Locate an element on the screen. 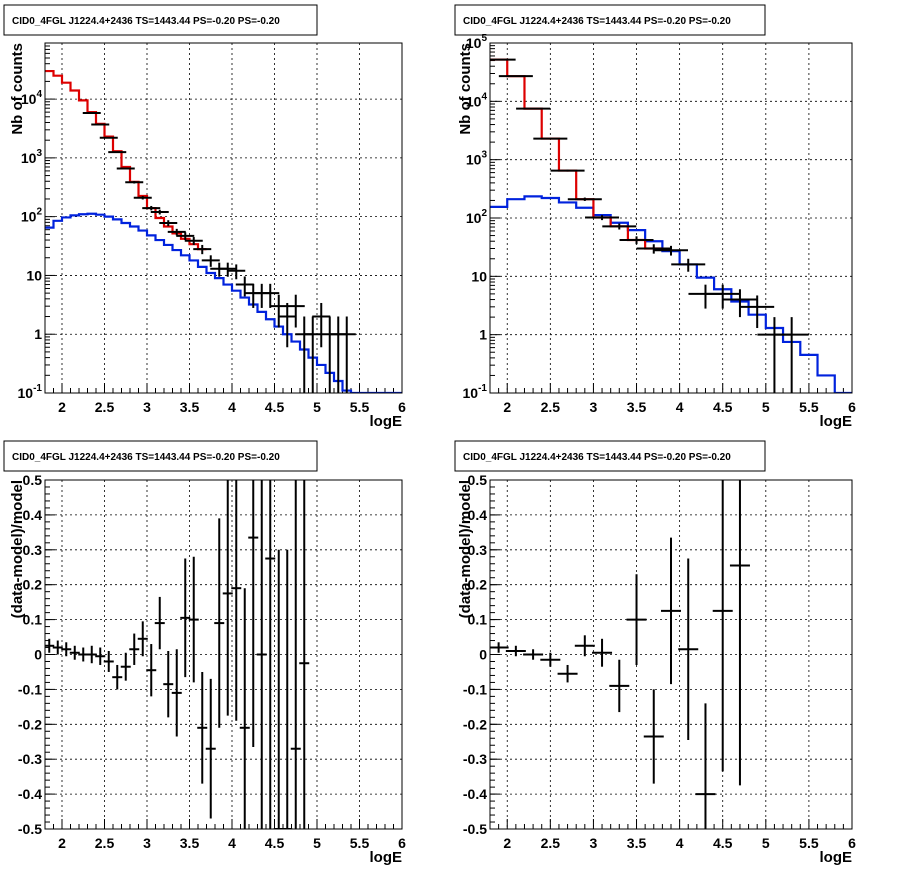 Image resolution: width=898 pixels, height=875 pixels. tick-label: -0.2 is located at coordinates (475, 724).